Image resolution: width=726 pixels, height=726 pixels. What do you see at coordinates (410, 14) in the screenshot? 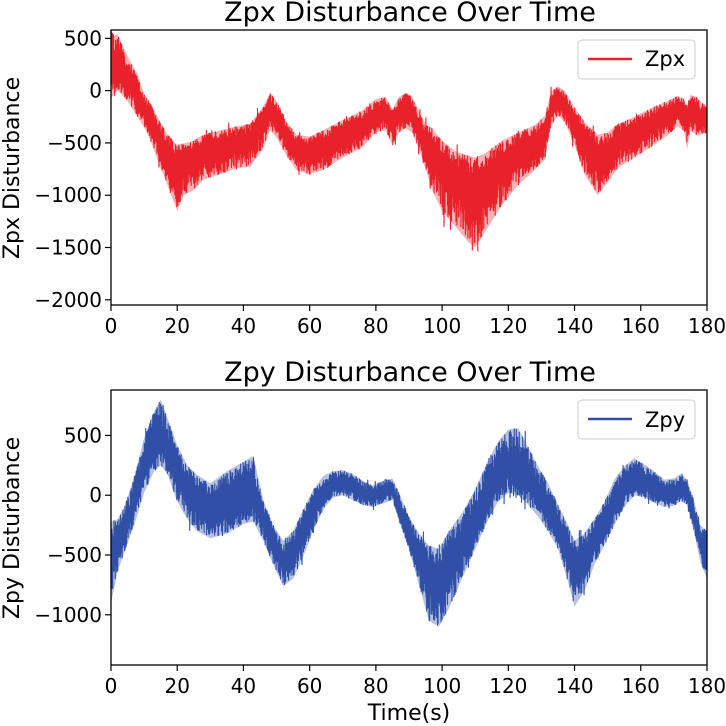
I see `chart-title: Zpx Disturbance Over Time` at bounding box center [410, 14].